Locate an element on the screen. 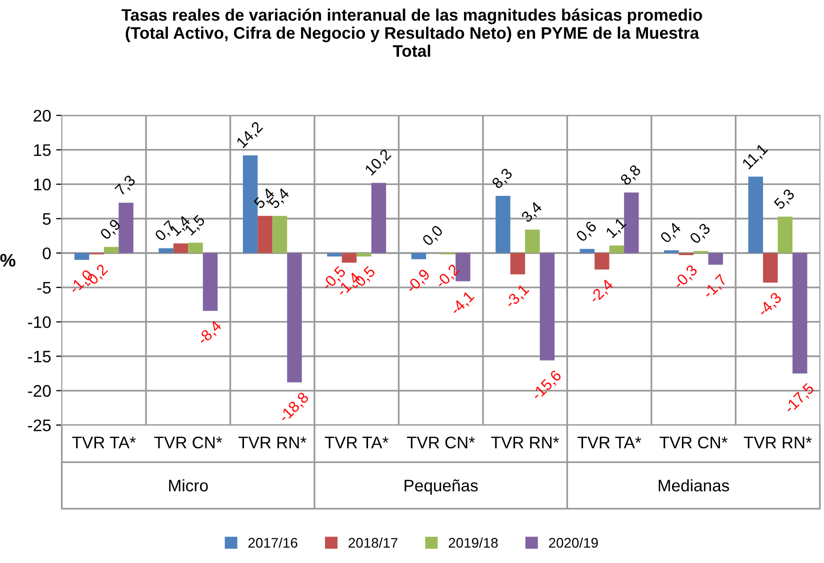  data-label: -2,4 is located at coordinates (602, 292).